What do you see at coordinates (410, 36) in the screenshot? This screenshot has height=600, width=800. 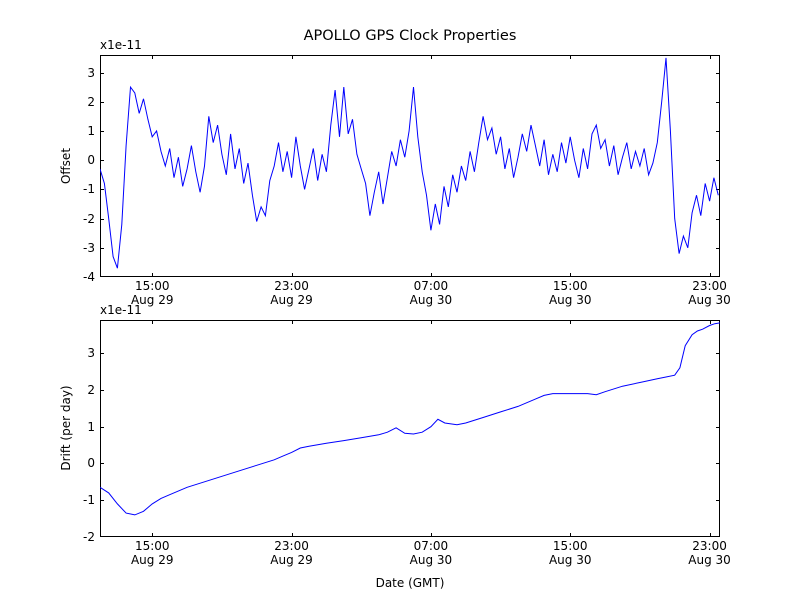 I see `chart-title: APOLLO GPS Clock Properties` at bounding box center [410, 36].